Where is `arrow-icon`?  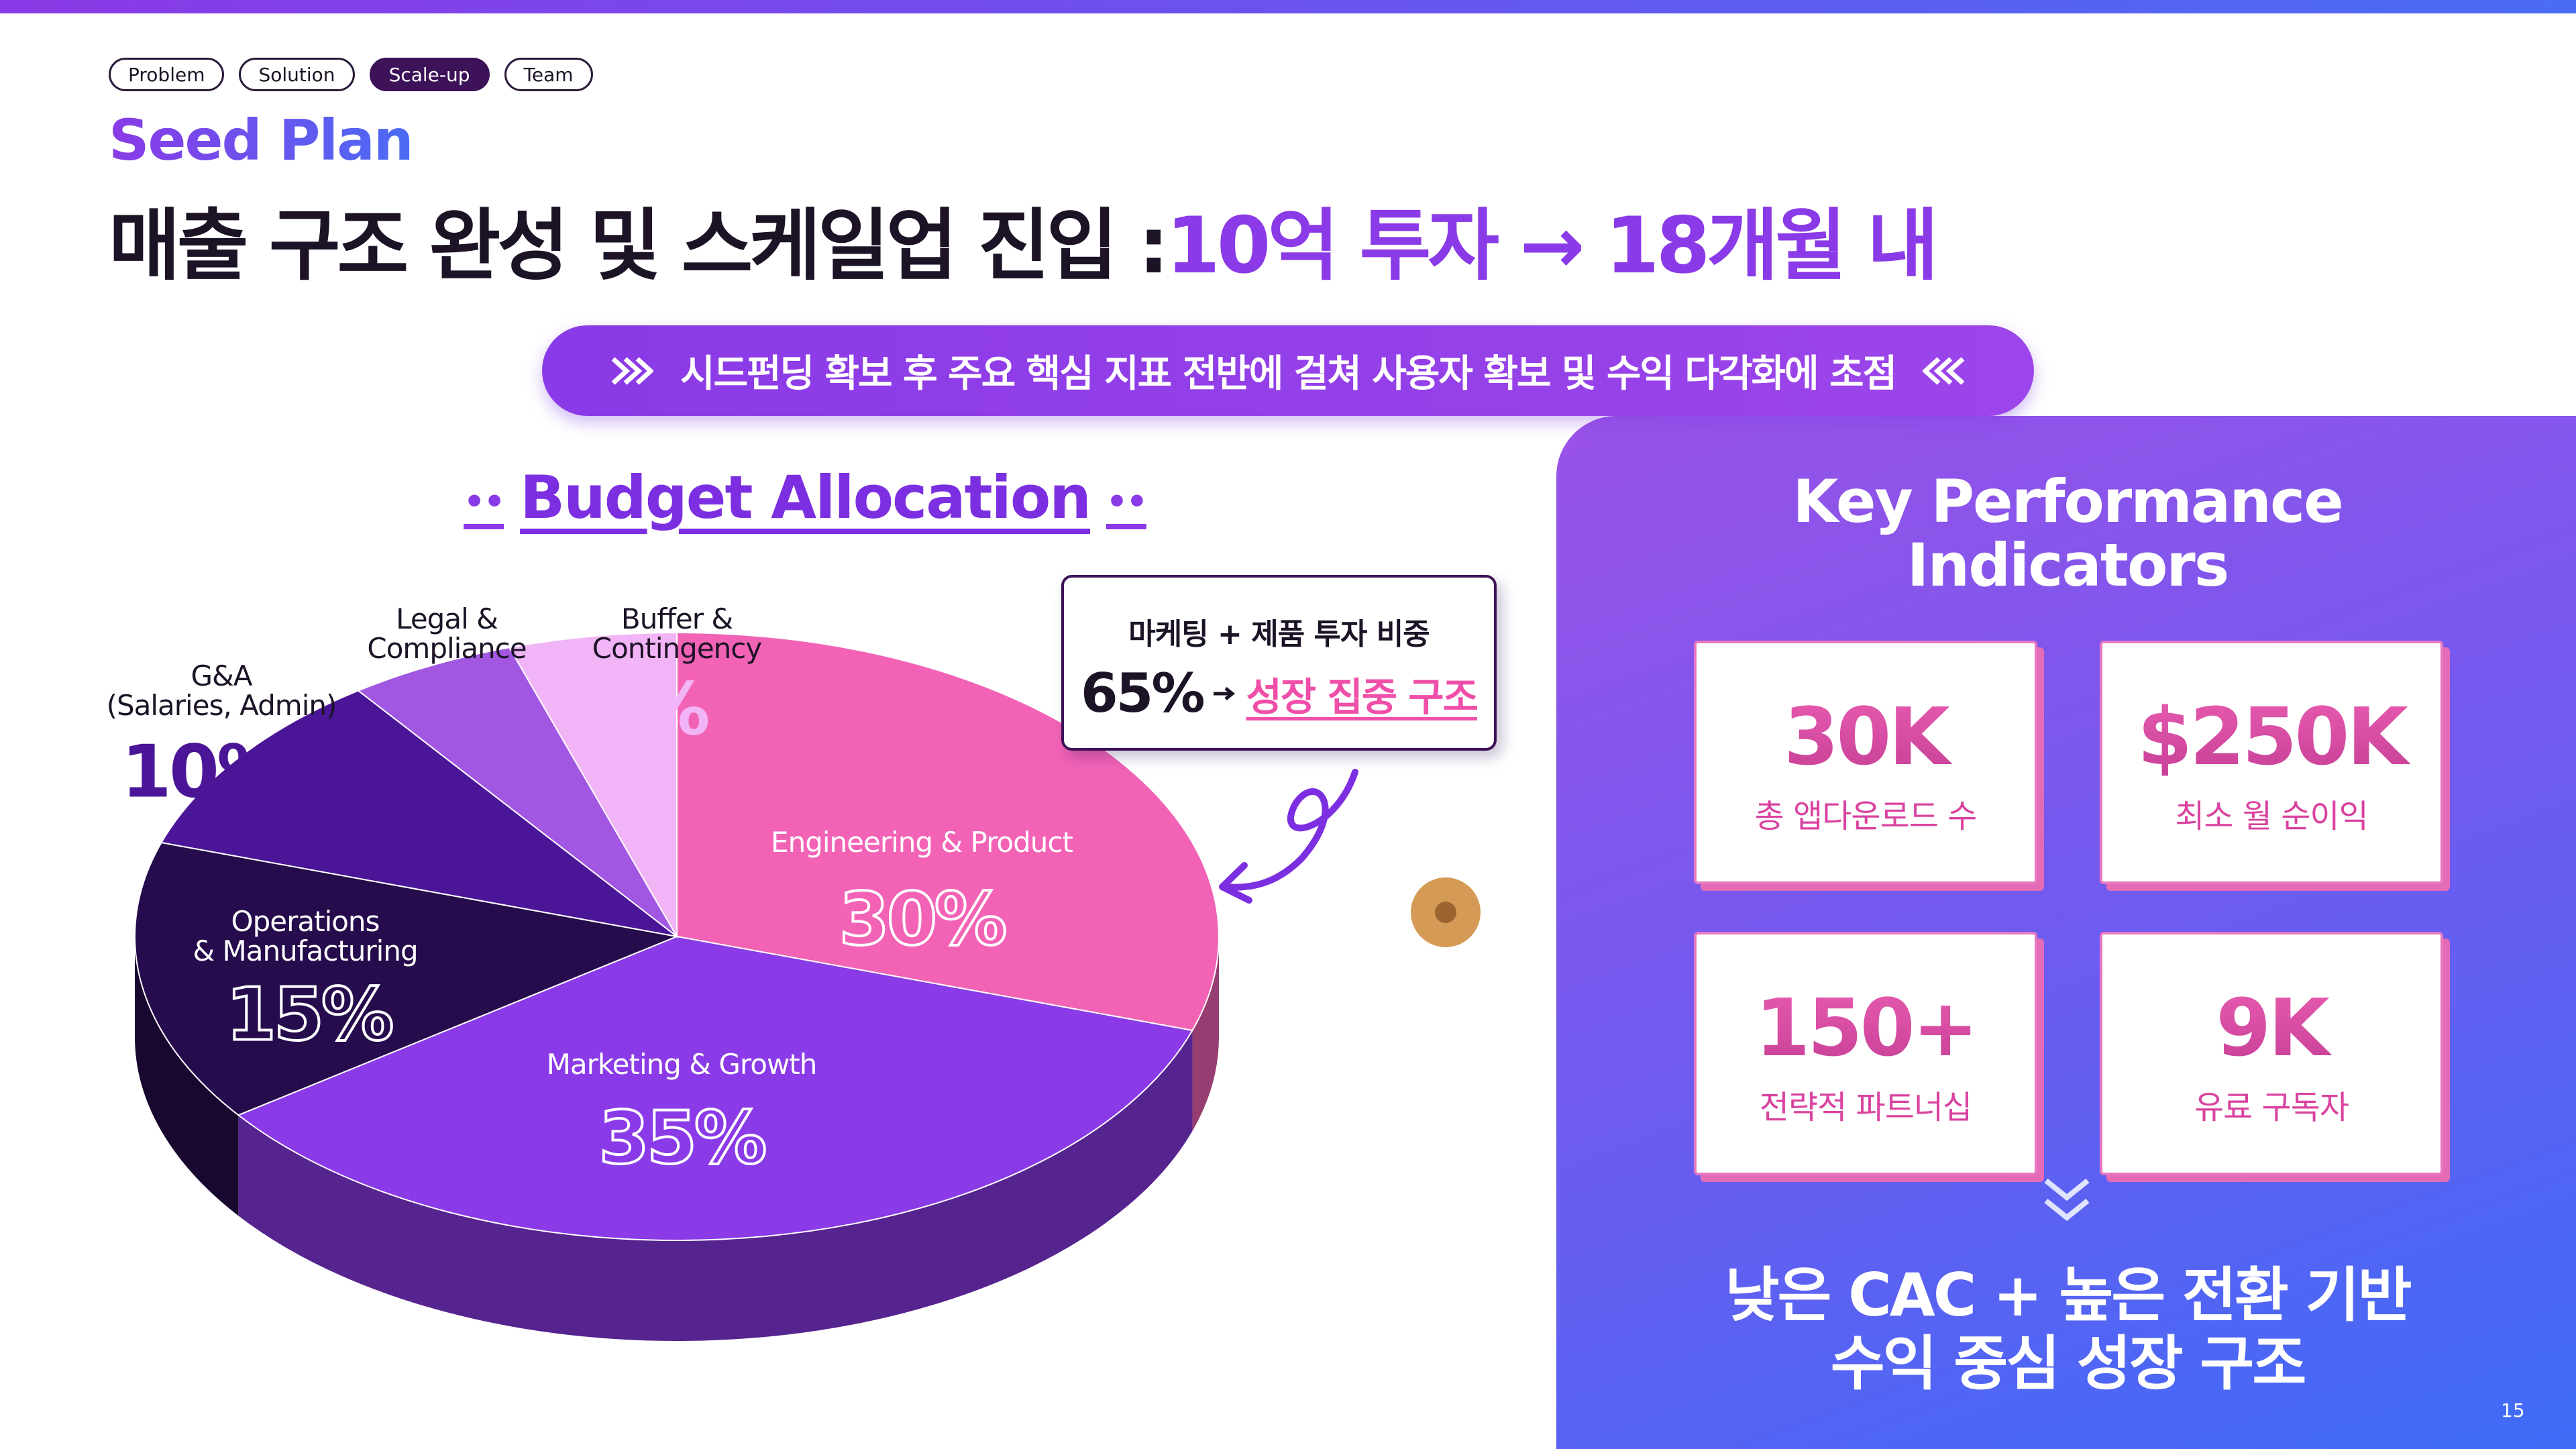 arrow-icon is located at coordinates (1225, 693).